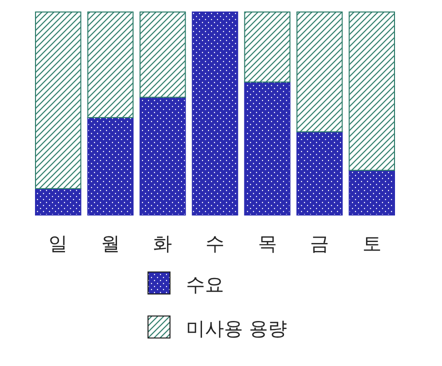 This screenshot has width=442, height=366. I want to click on x-tick-label: 목, so click(267, 244).